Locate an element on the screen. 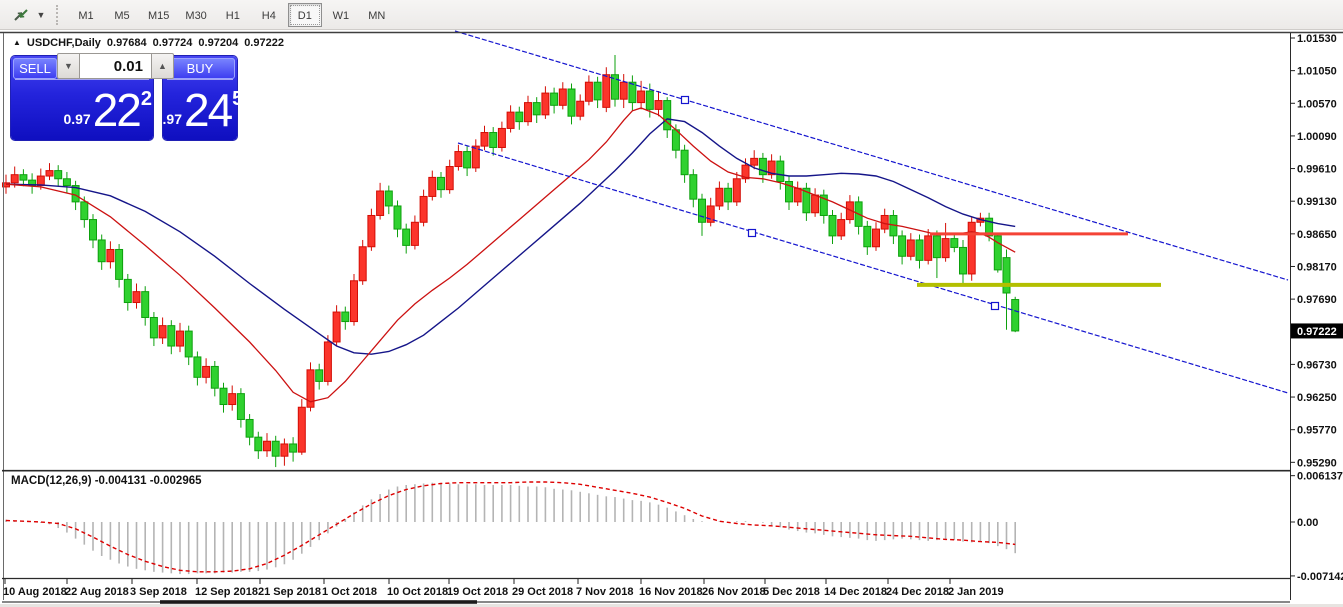  chart-mode-dropdown-icon: ▼ is located at coordinates (41, 14).